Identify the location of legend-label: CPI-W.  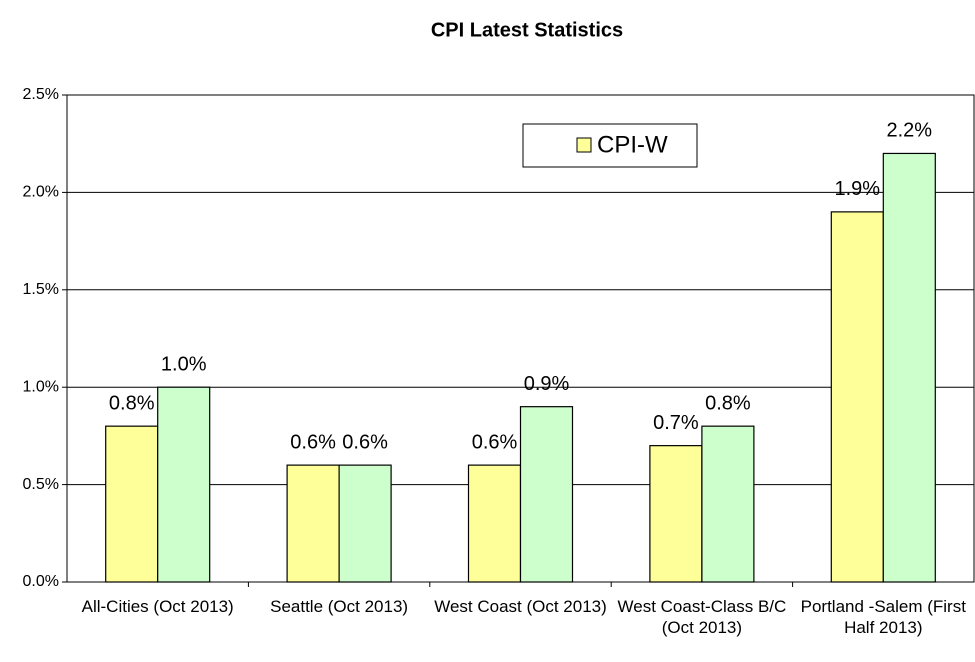
(632, 144).